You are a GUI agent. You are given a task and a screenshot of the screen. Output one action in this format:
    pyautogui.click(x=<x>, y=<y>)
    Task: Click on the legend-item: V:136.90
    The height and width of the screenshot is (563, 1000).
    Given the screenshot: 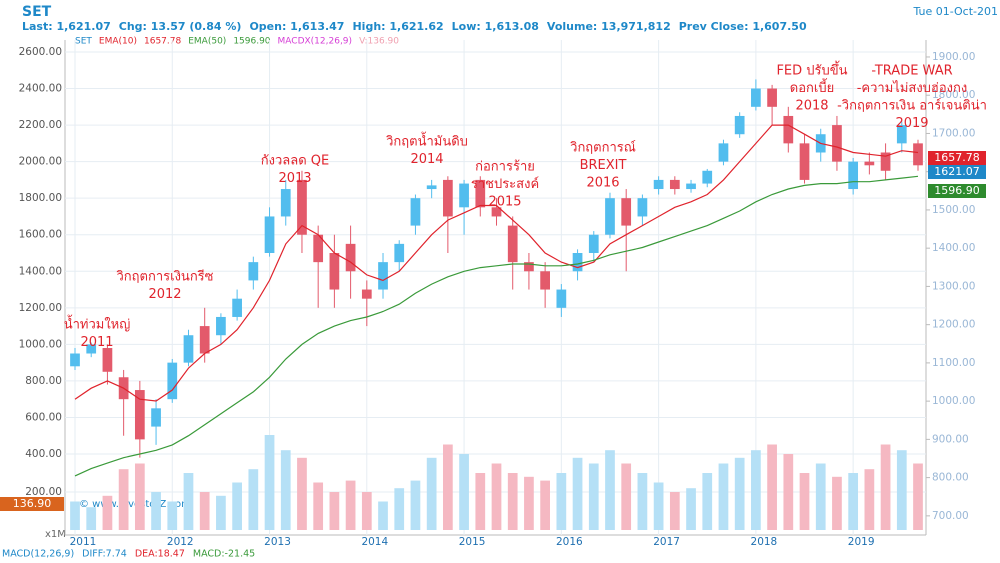 What is the action you would take?
    pyautogui.click(x=379, y=42)
    